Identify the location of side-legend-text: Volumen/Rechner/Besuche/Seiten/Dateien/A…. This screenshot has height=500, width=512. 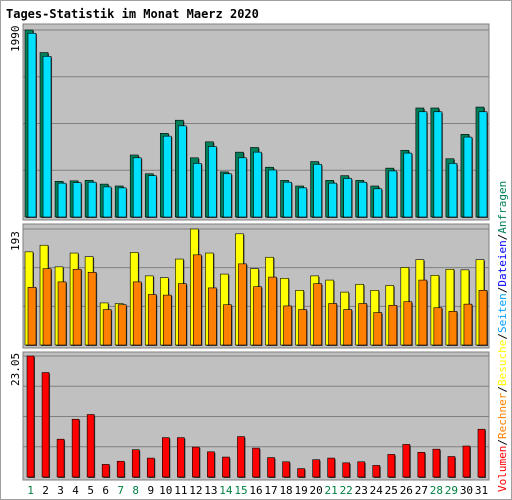
(502, 336).